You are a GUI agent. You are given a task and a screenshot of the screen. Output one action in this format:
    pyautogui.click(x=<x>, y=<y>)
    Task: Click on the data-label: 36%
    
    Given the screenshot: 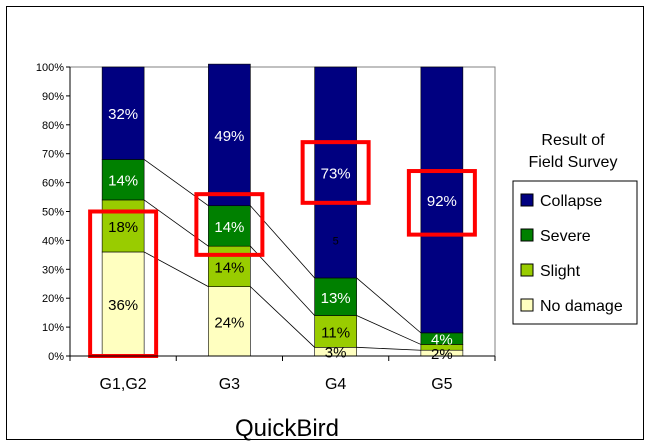 What is the action you would take?
    pyautogui.click(x=123, y=305)
    